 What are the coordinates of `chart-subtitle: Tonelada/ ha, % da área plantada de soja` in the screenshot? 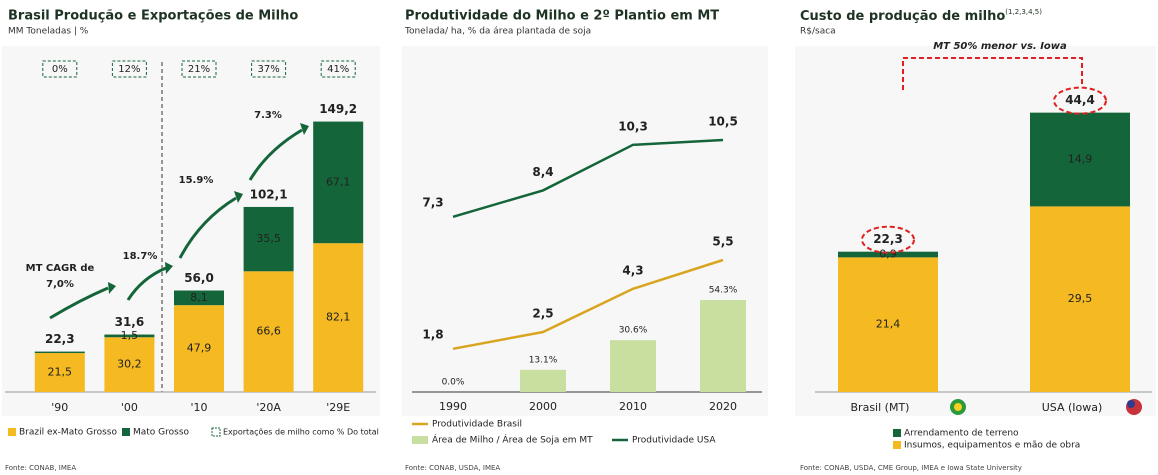 It's located at (497, 32).